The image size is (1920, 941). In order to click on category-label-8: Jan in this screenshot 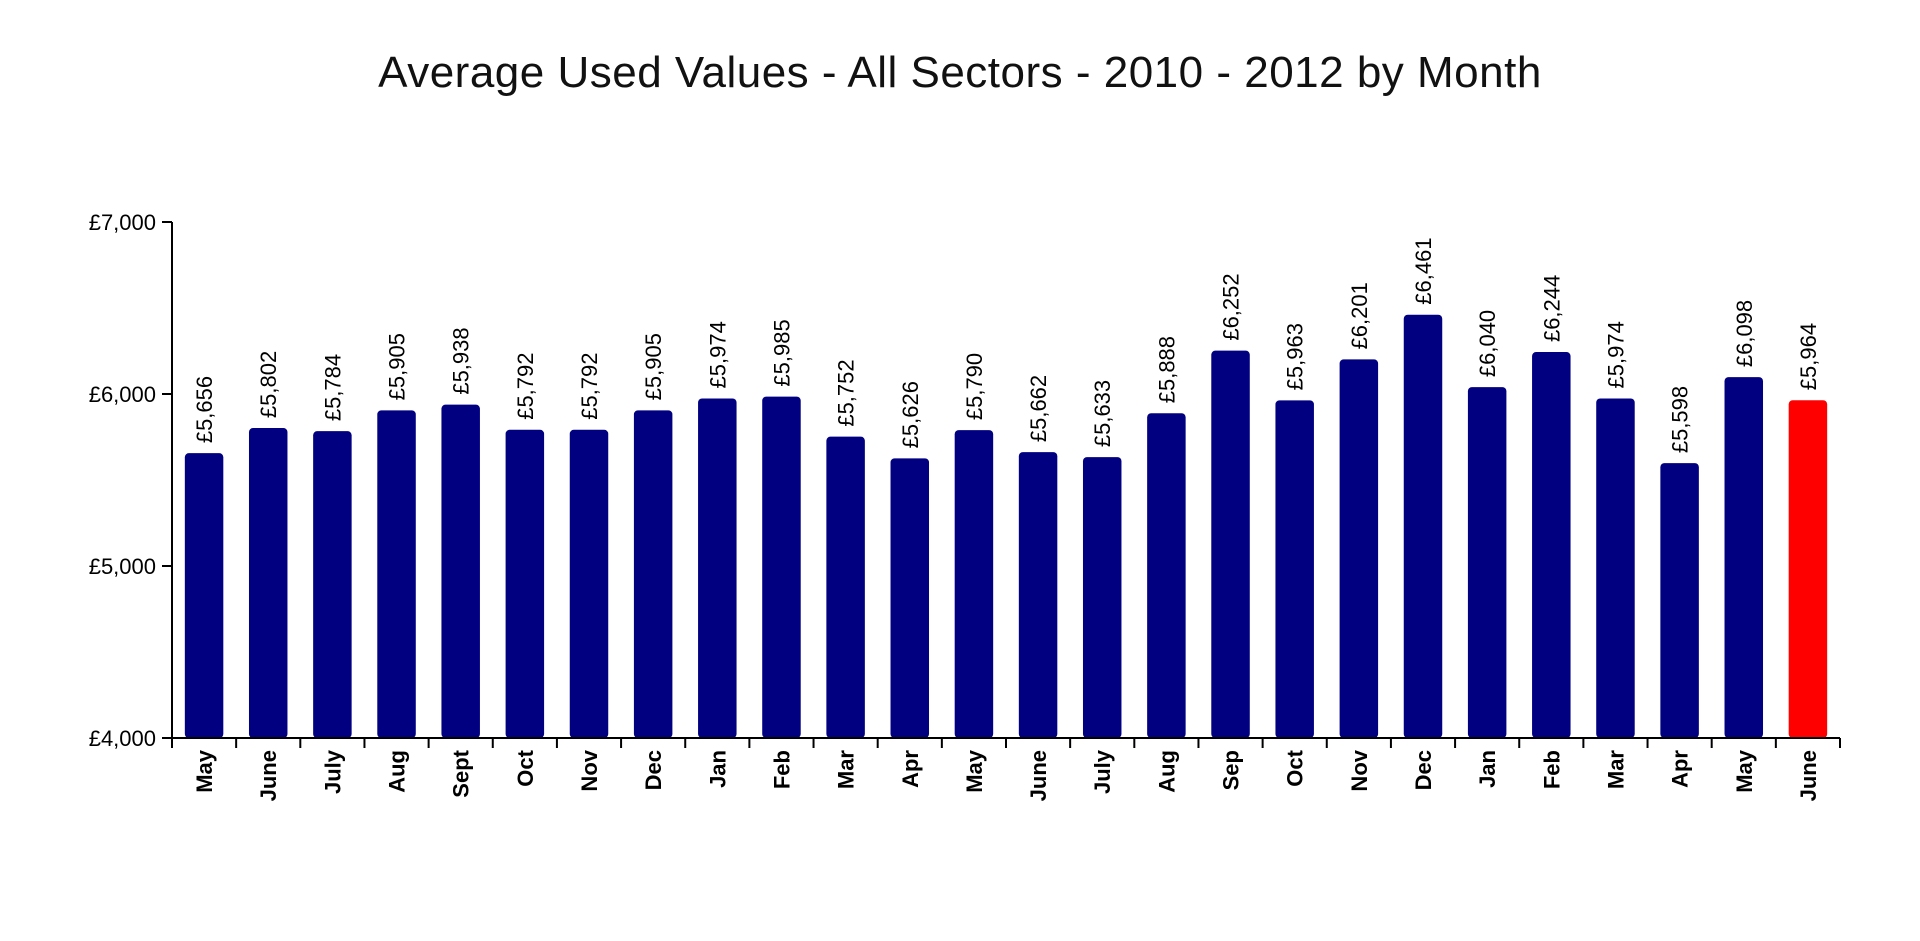, I will do `click(717, 769)`.